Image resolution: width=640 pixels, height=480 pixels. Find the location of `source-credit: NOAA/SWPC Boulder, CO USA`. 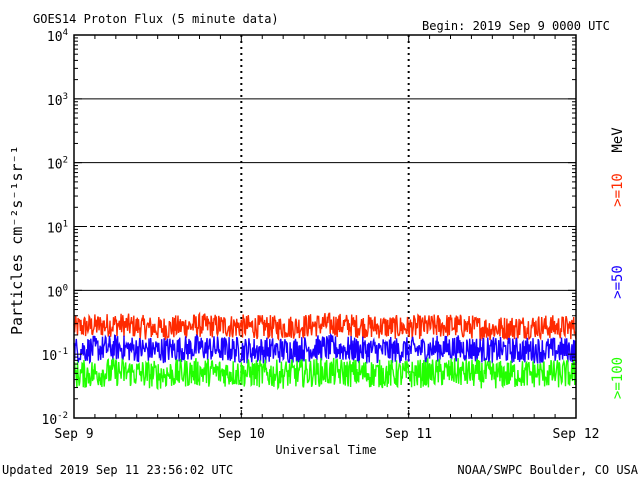

source-credit: NOAA/SWPC Boulder, CO USA is located at coordinates (547, 470).